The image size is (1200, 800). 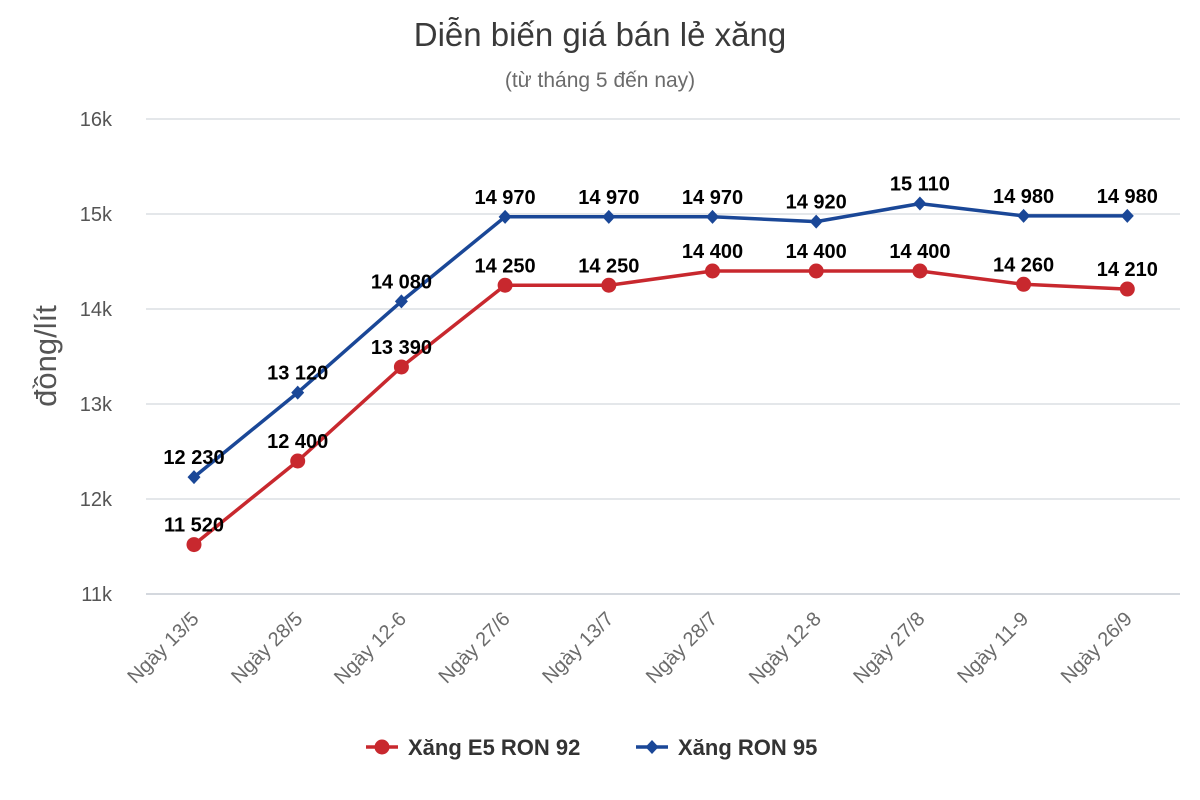 I want to click on y-tick-label: 14k, so click(x=96, y=310).